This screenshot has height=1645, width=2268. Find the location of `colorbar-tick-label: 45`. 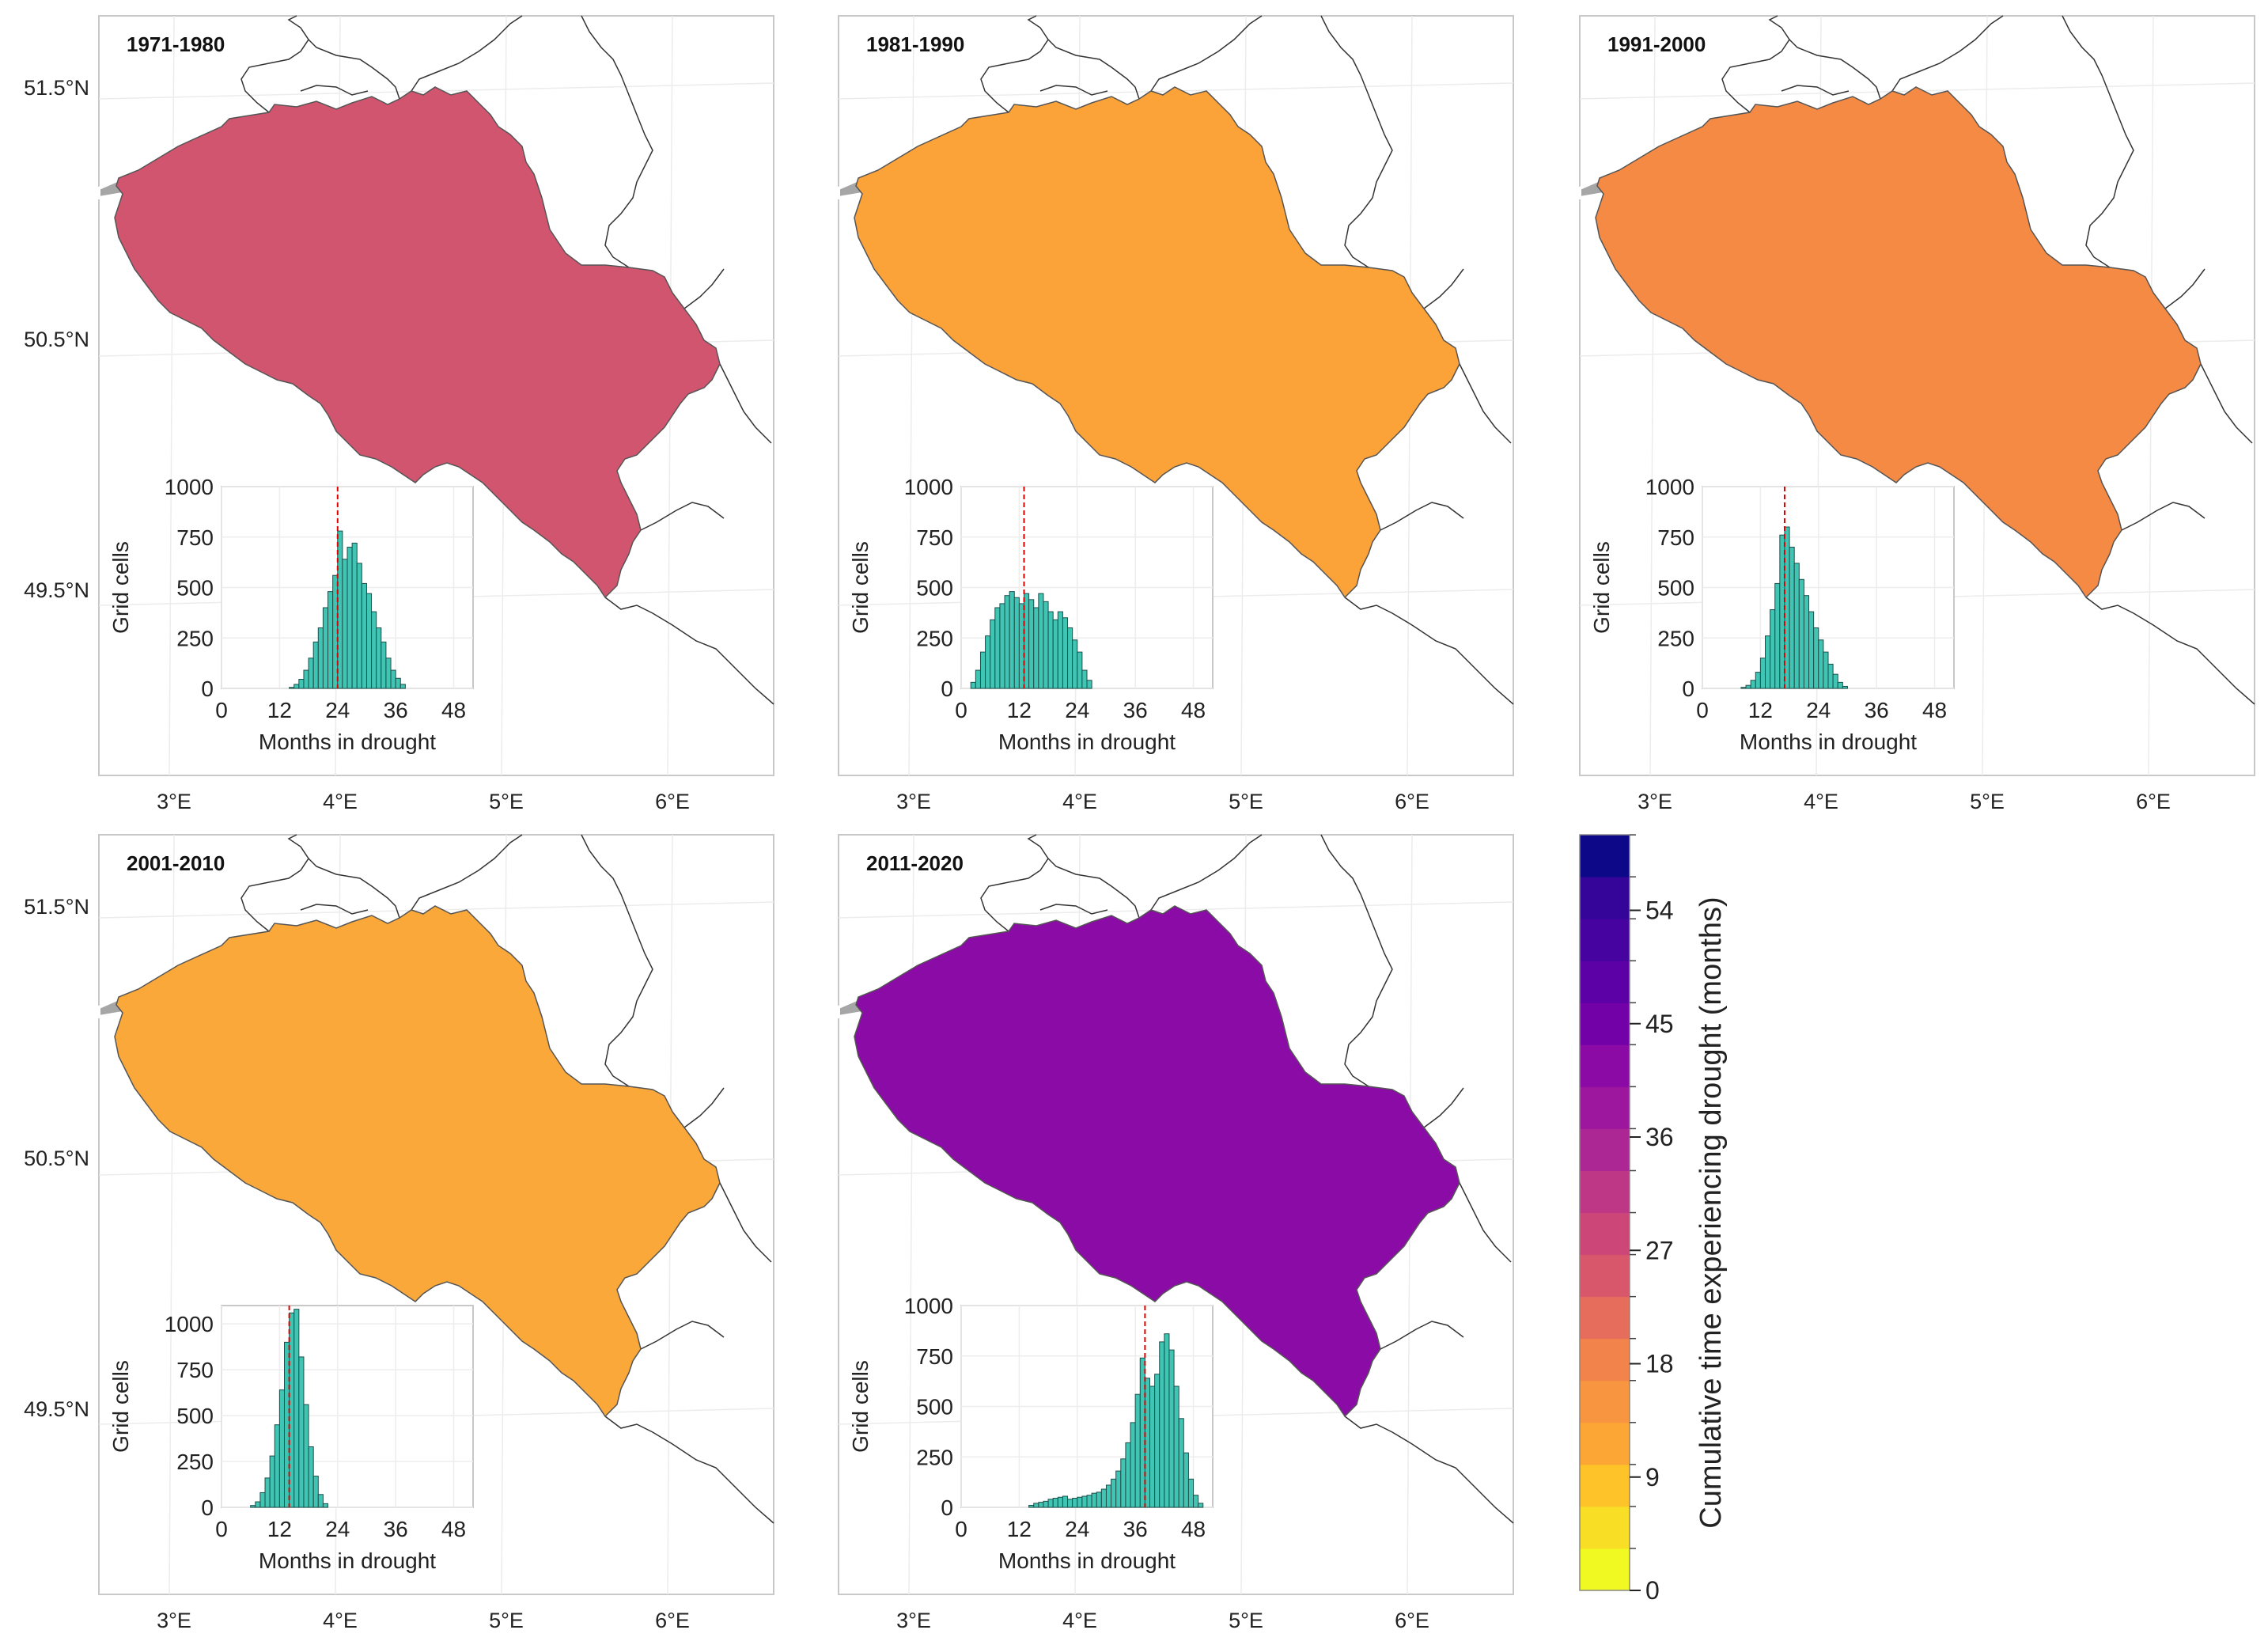

colorbar-tick-label: 45 is located at coordinates (1660, 1024).